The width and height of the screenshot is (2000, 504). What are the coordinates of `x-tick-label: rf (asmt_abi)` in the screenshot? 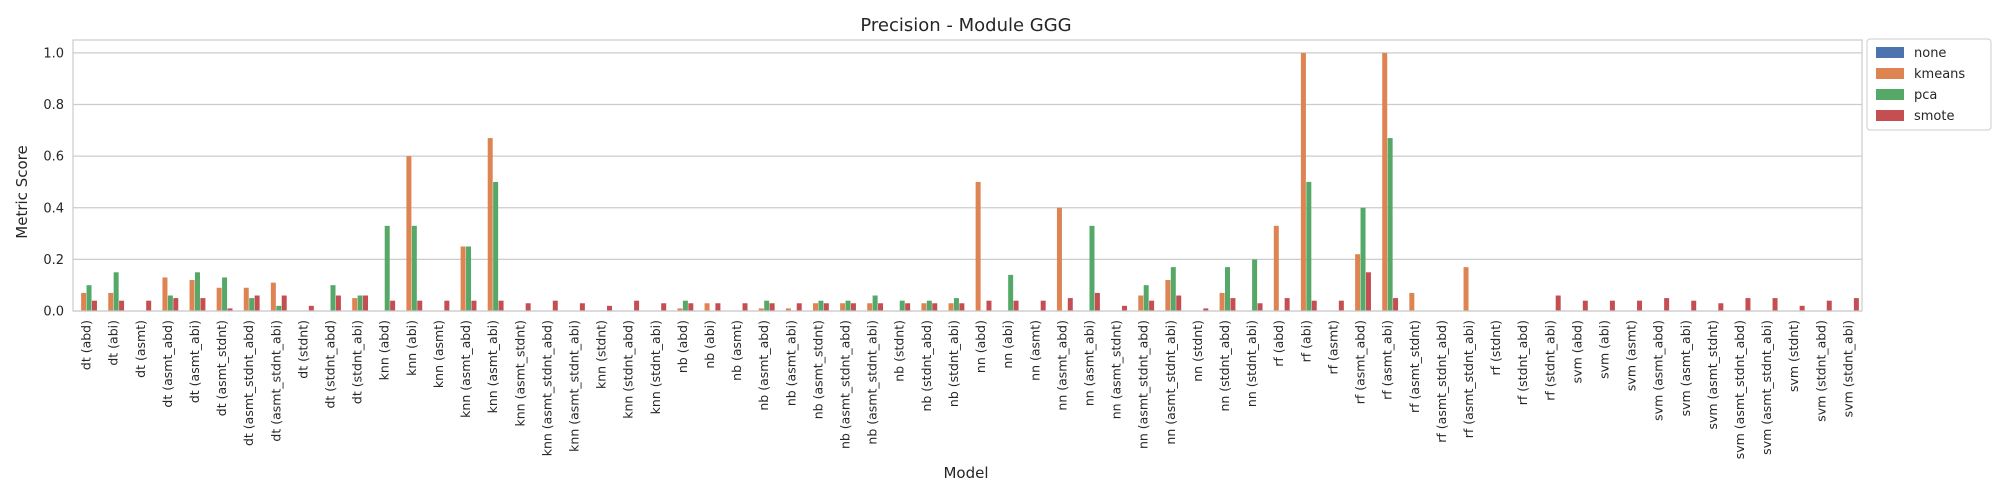 It's located at (1387, 360).